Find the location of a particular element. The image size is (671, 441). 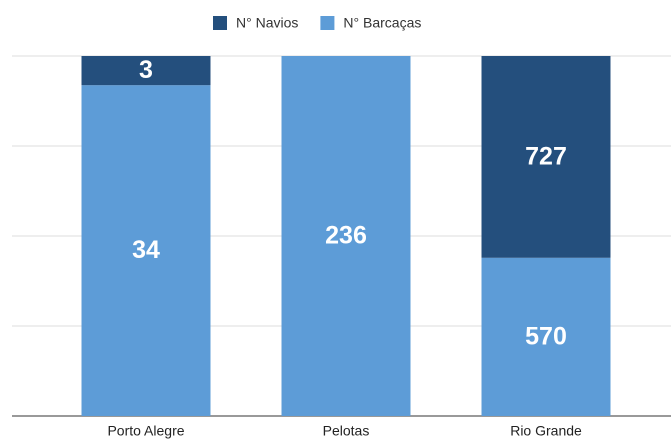

data-label: 570 is located at coordinates (546, 337).